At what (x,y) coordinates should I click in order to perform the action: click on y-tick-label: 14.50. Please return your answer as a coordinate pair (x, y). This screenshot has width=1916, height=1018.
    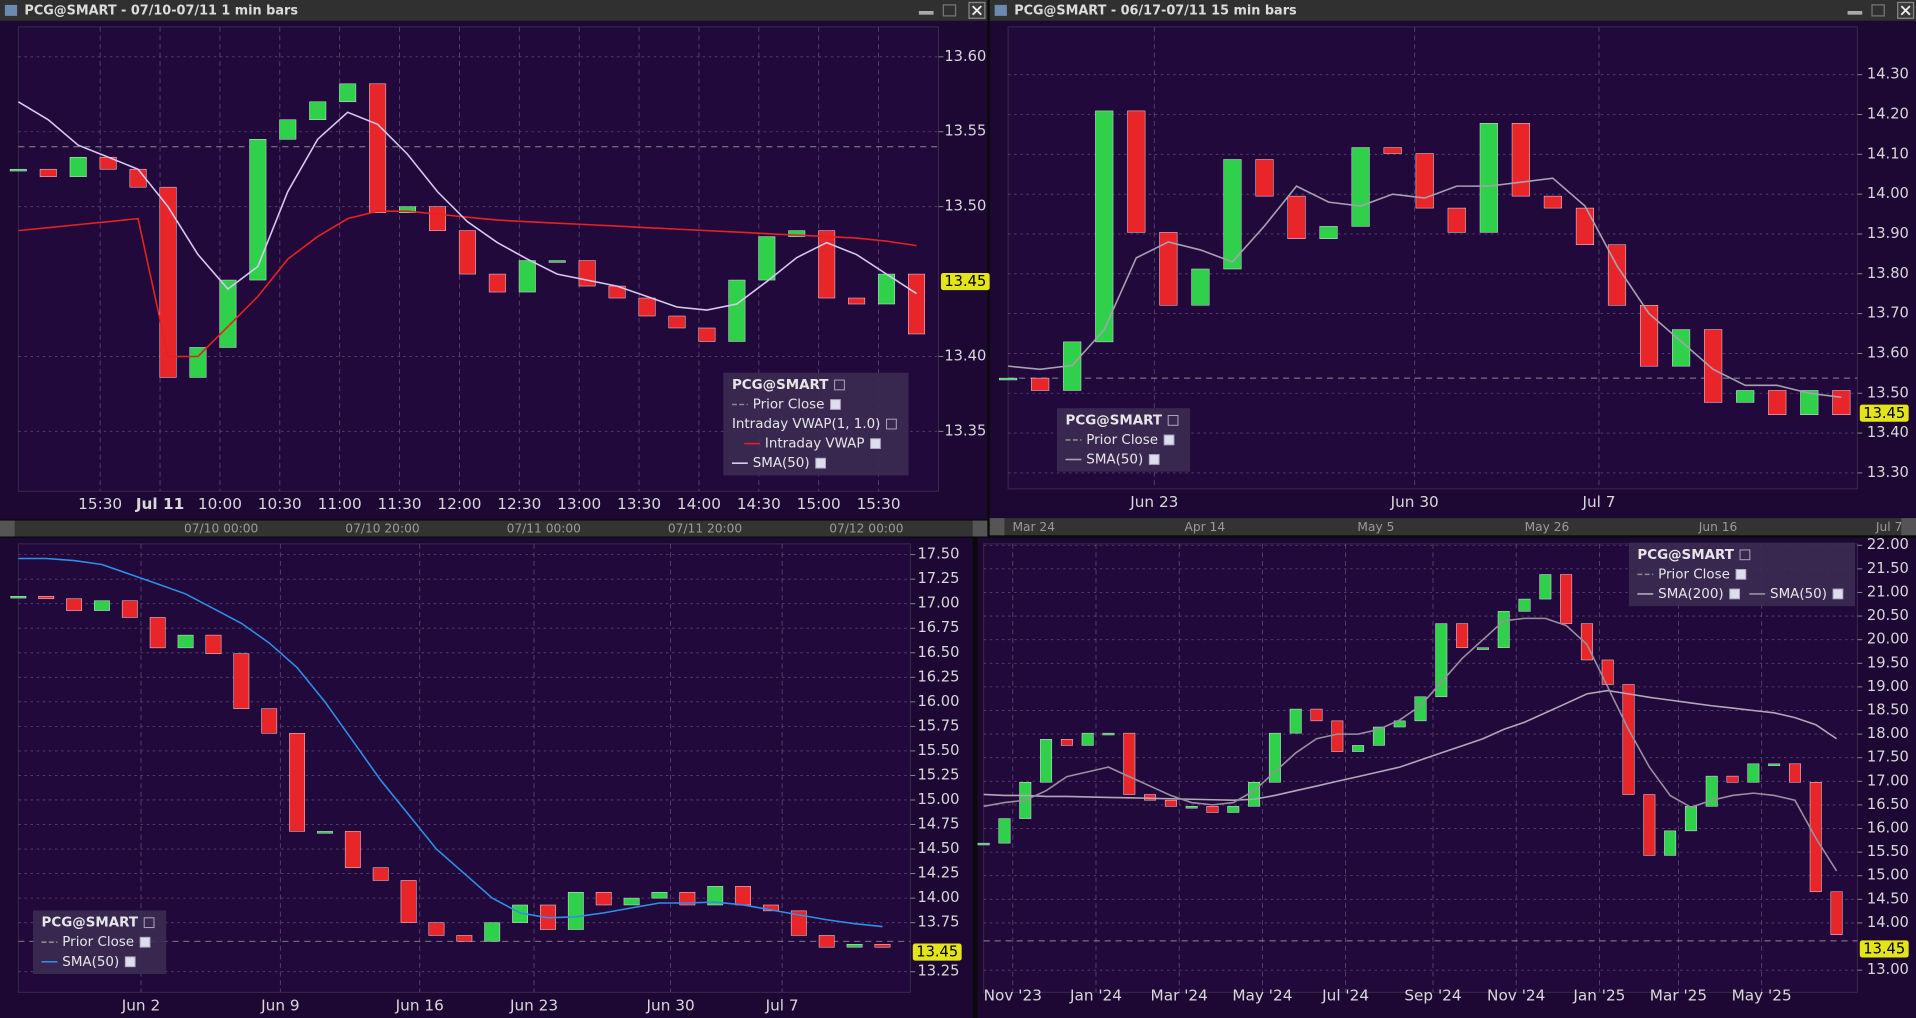
    Looking at the image, I should click on (1888, 898).